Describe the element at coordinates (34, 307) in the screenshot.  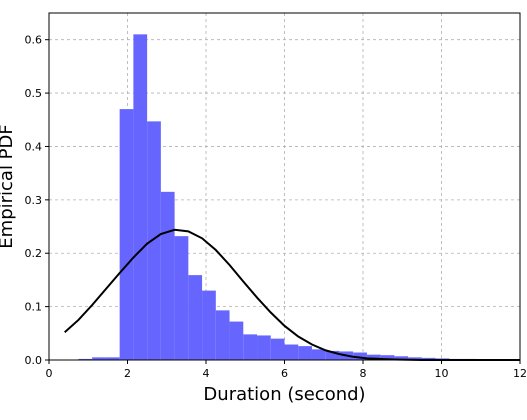
I see `y-tick-label: 0.1` at that location.